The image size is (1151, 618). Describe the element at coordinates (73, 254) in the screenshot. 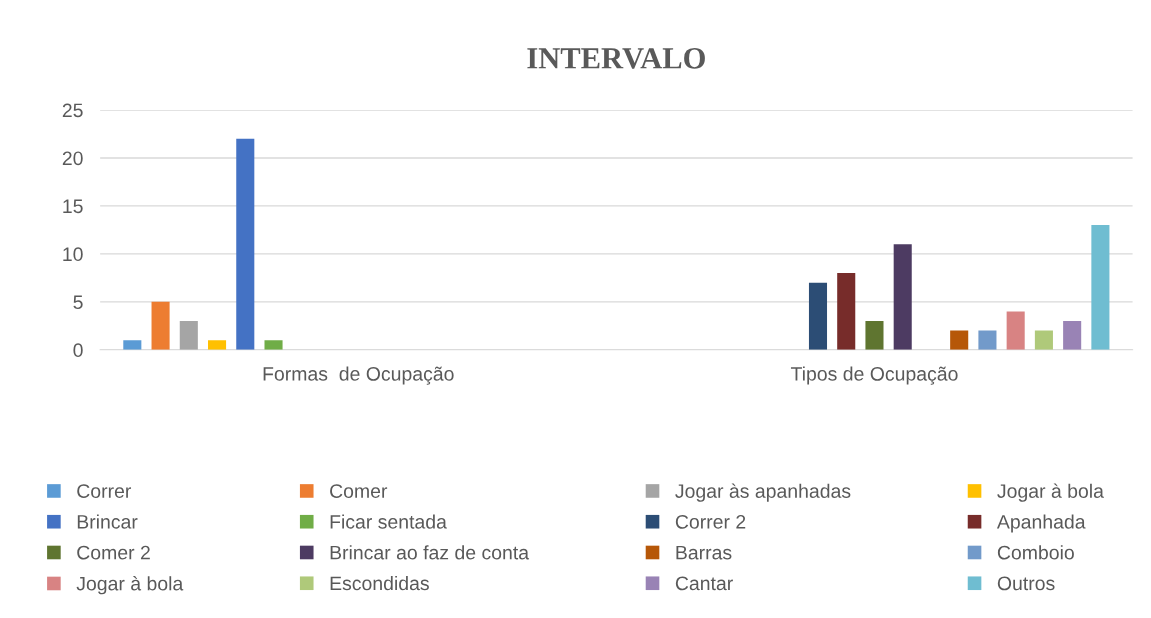

I see `y-tick-label: 10` at that location.